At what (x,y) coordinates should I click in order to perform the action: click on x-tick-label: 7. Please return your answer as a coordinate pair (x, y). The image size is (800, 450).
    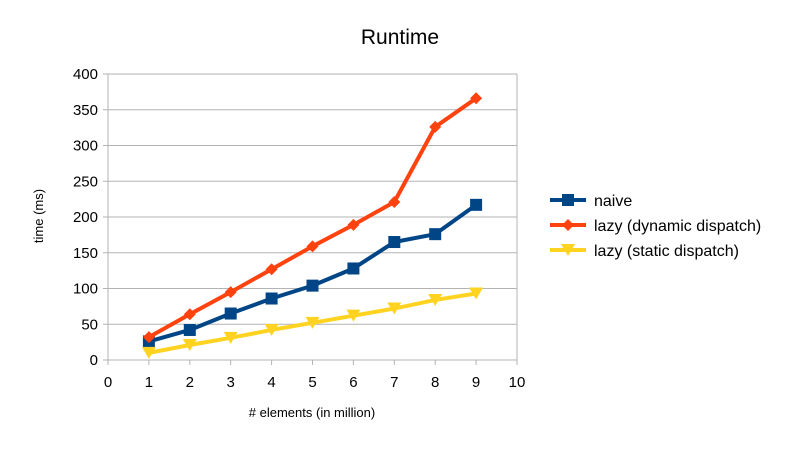
    Looking at the image, I should click on (394, 382).